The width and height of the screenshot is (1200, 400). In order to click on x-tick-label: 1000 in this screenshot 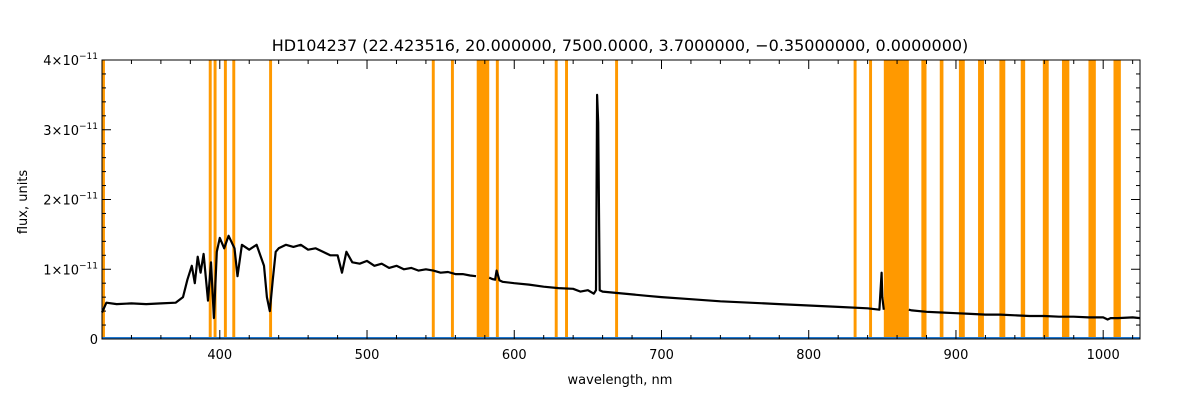, I will do `click(1103, 355)`.